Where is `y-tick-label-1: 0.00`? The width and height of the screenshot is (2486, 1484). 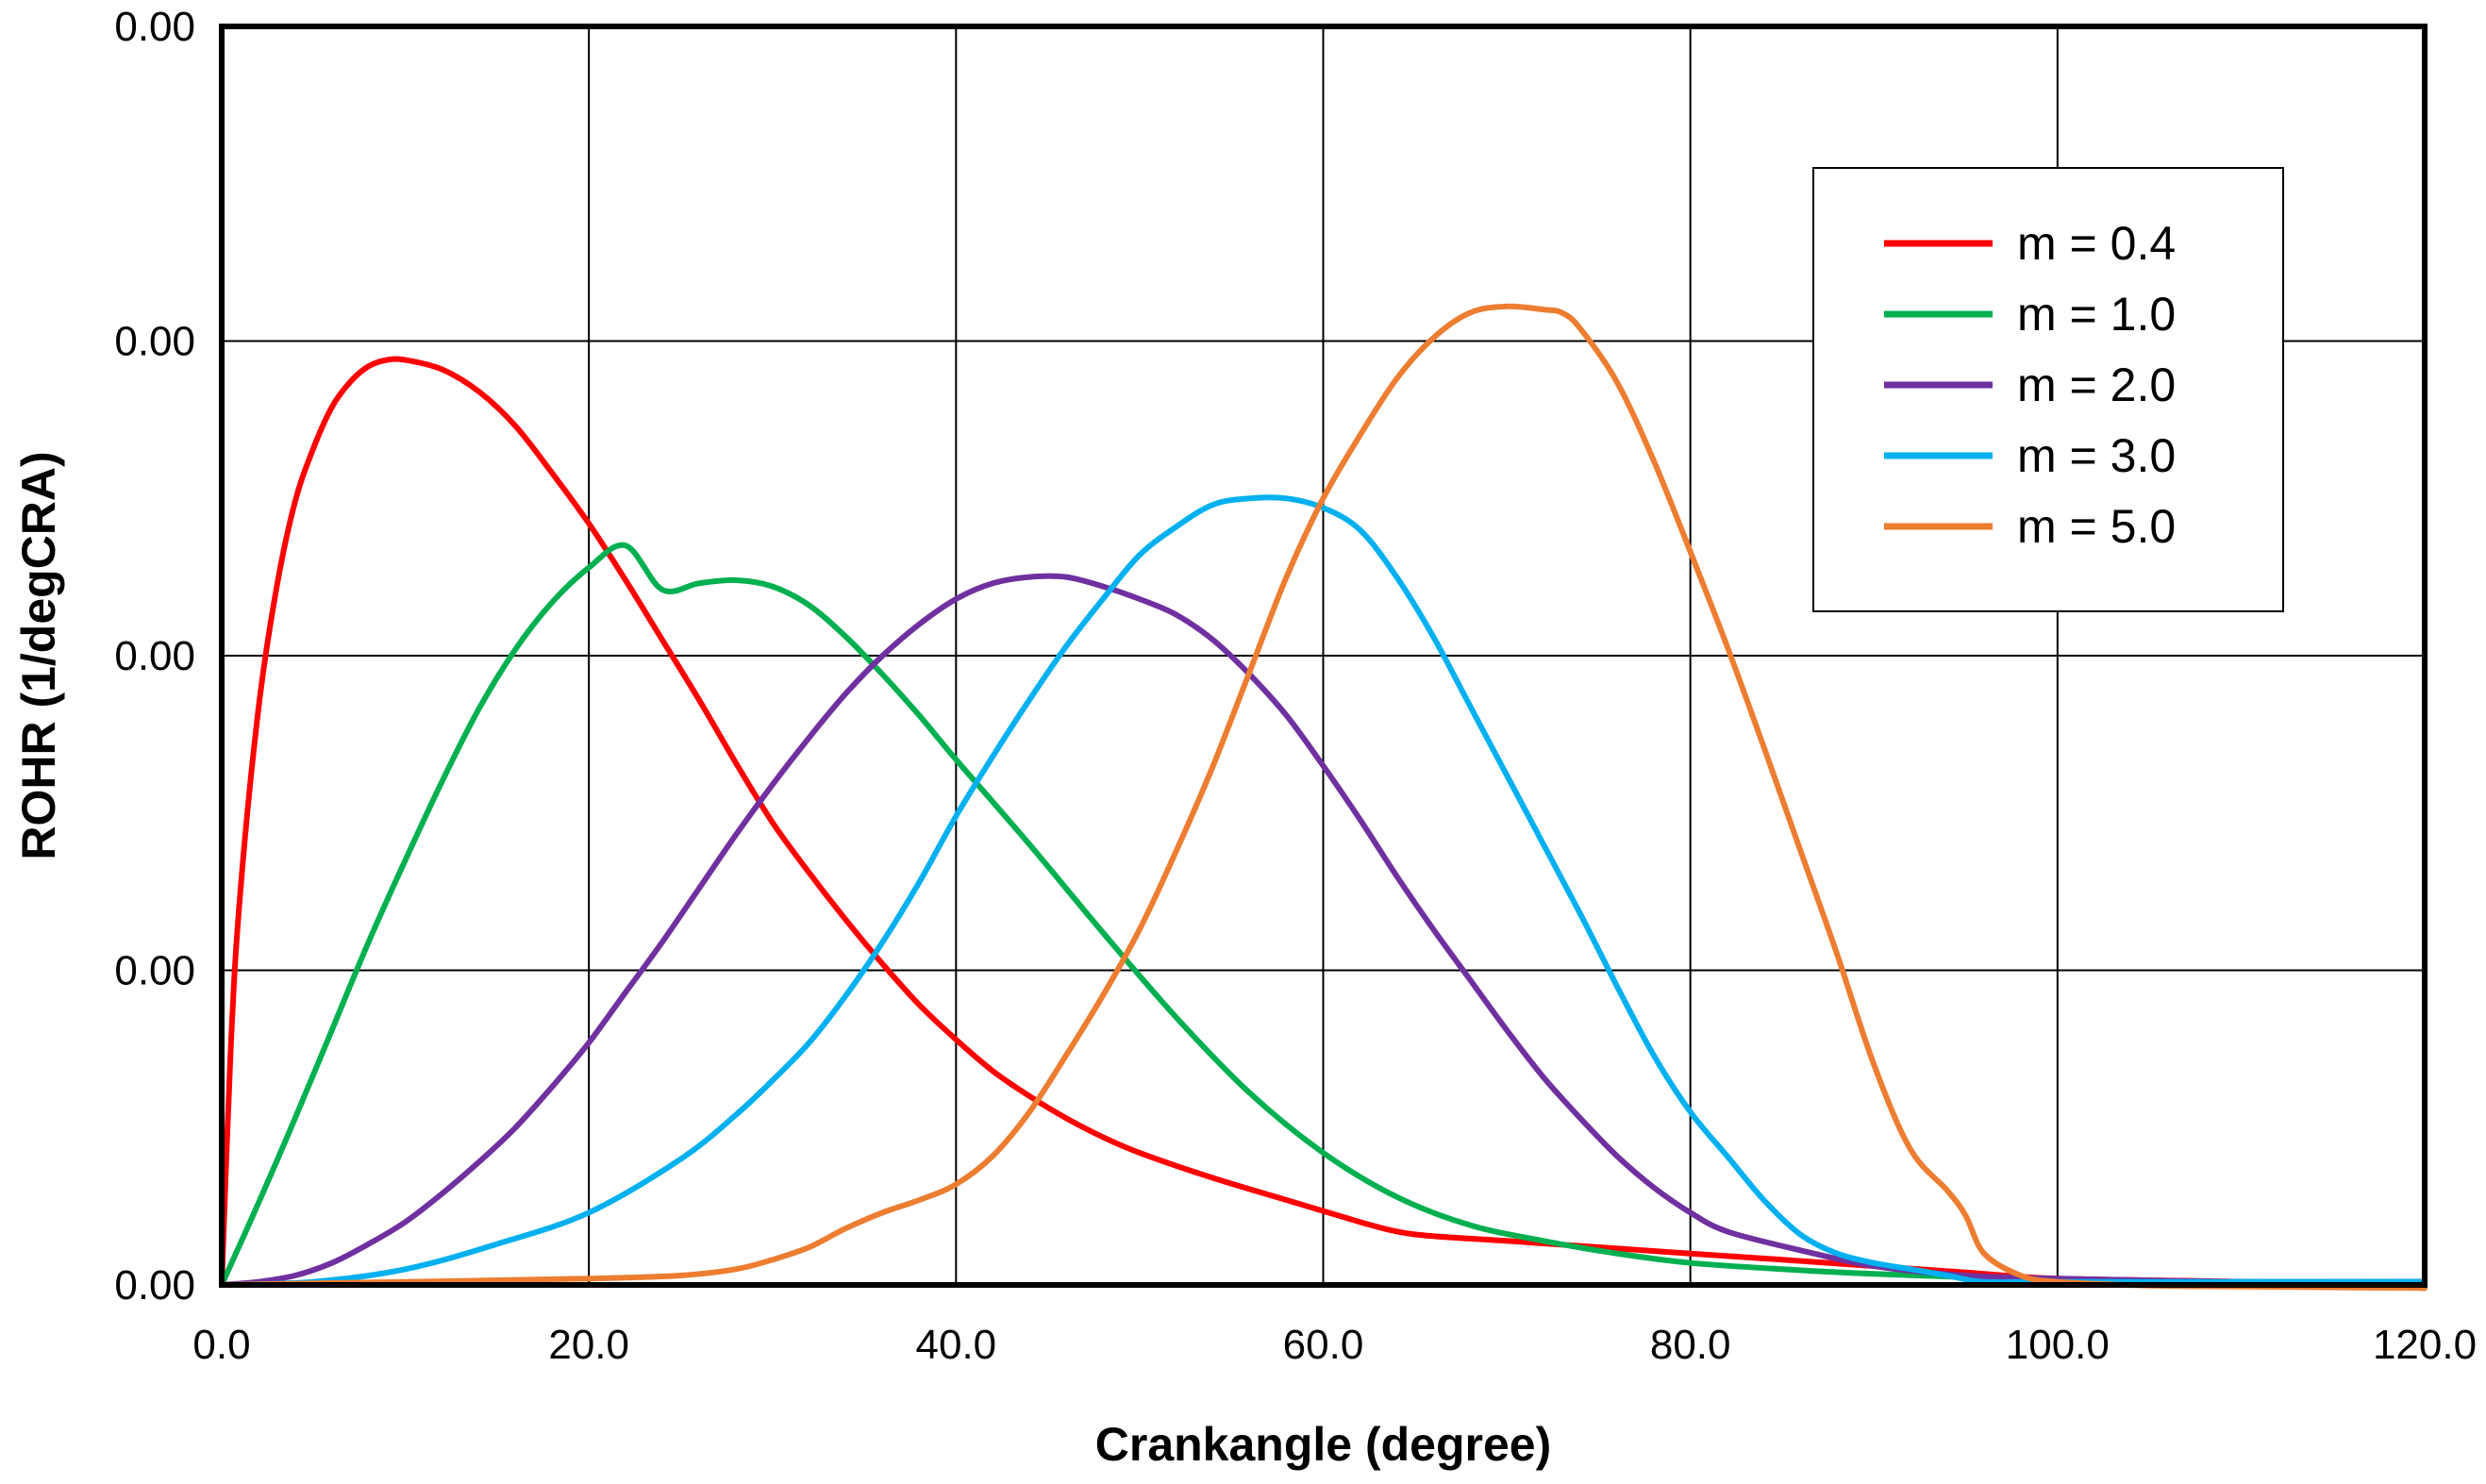
y-tick-label-1: 0.00 is located at coordinates (154, 971).